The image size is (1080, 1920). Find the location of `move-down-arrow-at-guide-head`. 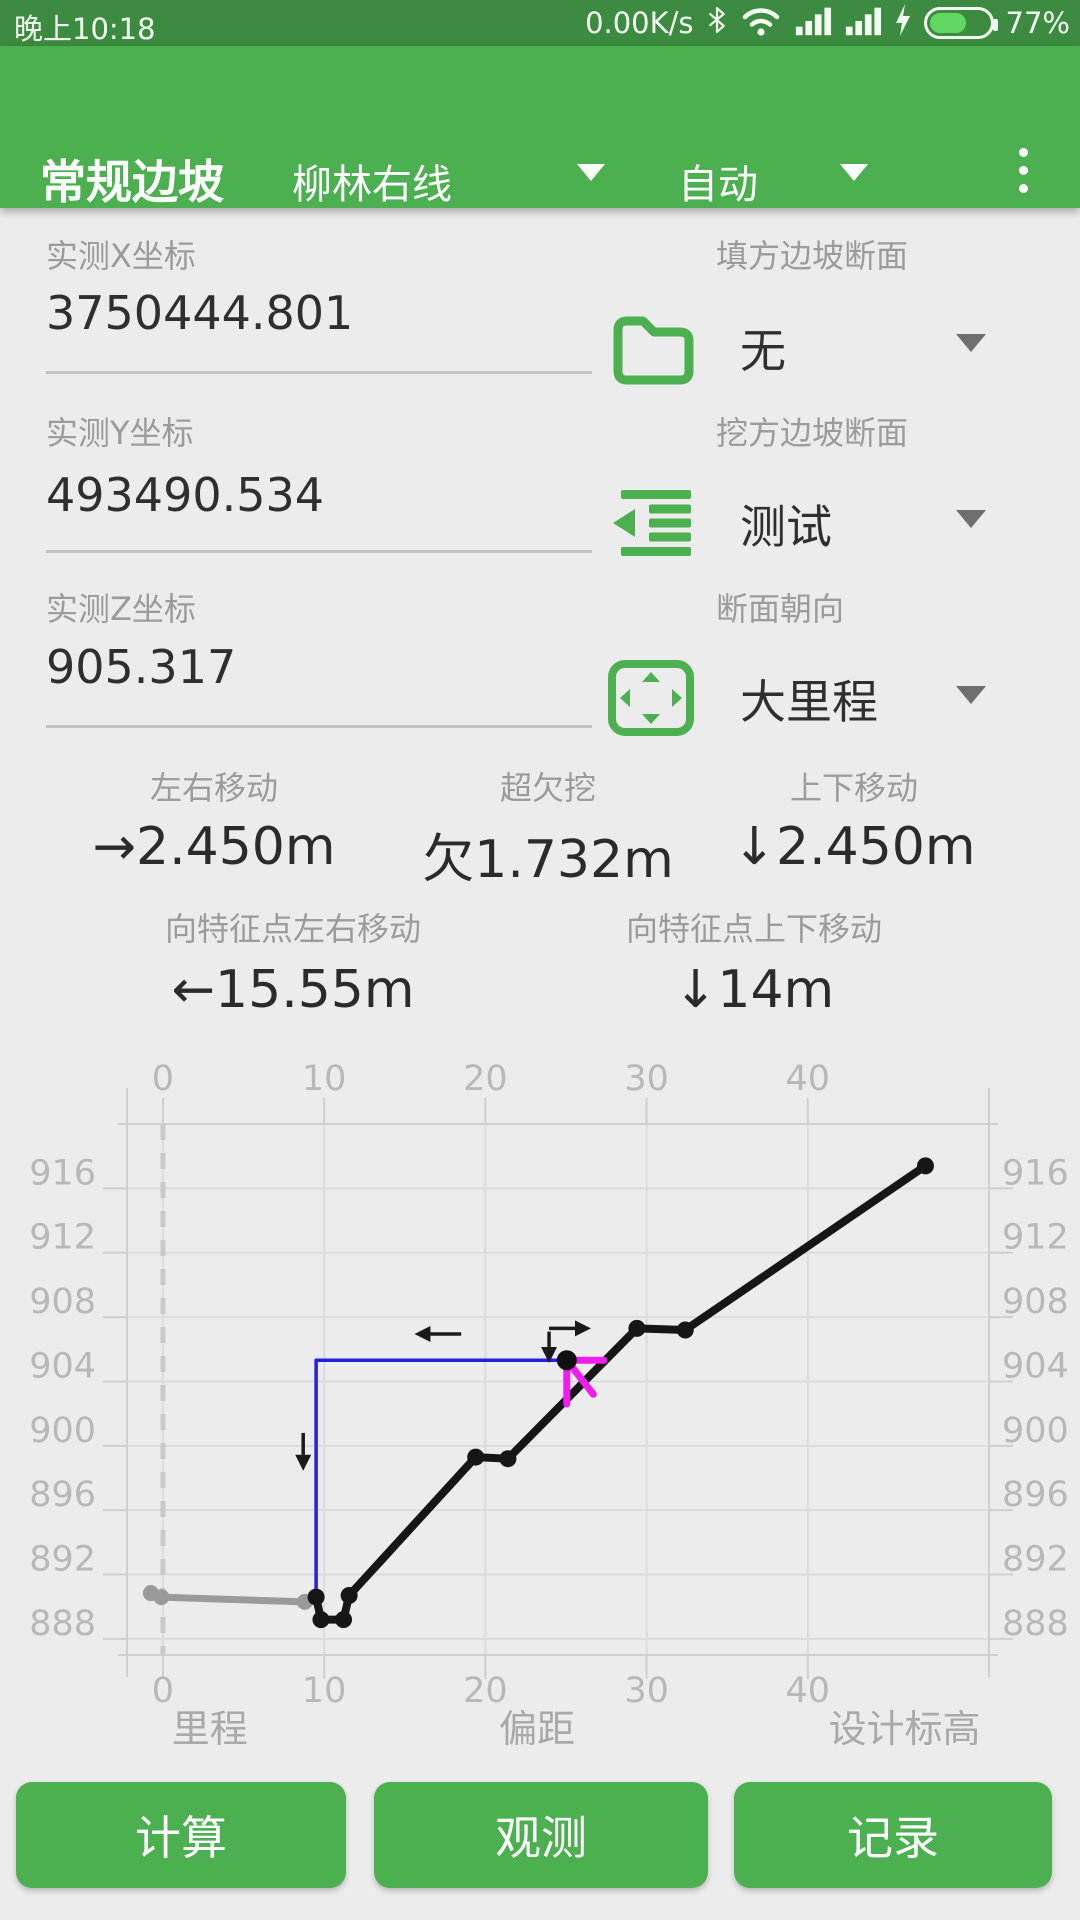

move-down-arrow-at-guide-head is located at coordinates (303, 1462).